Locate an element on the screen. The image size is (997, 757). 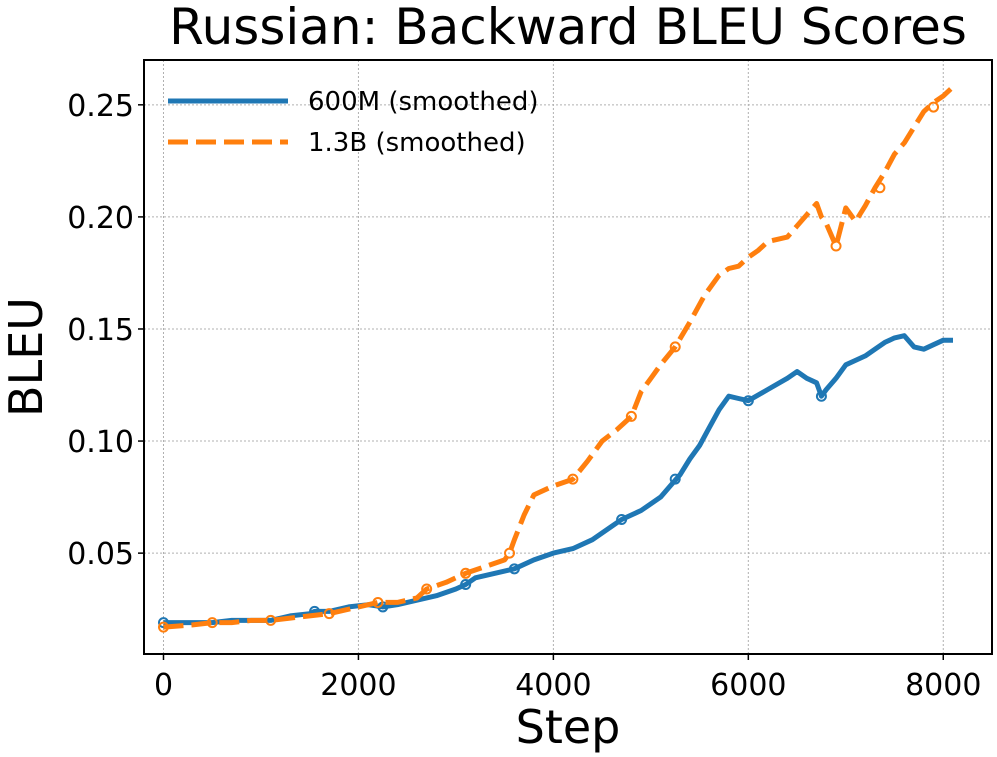
y-tick-label: 0.05 is located at coordinates (100, 554).